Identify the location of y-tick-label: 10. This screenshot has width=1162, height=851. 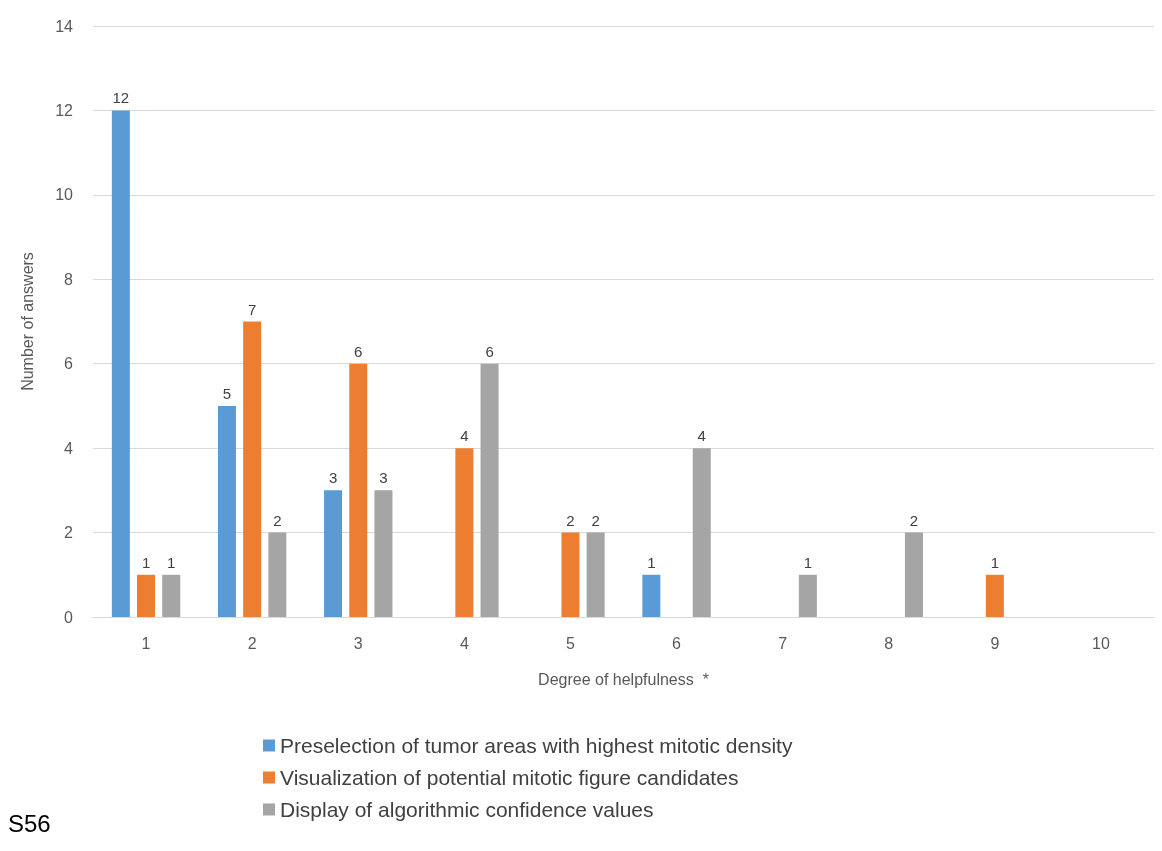
(64, 195).